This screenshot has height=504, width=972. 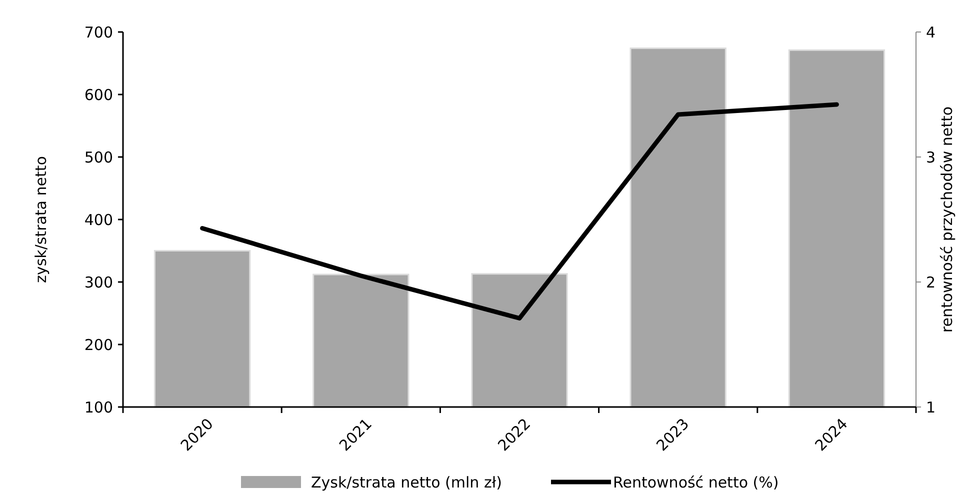 I want to click on y-axis-title: zysk/strata netto, so click(x=41, y=219).